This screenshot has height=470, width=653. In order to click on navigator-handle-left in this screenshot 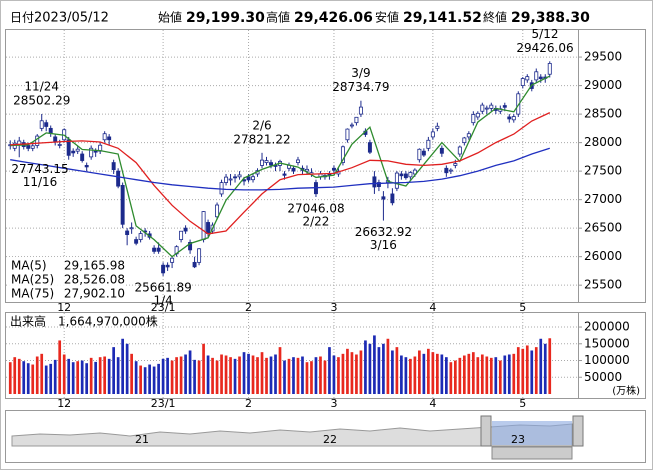, I will do `click(486, 431)`.